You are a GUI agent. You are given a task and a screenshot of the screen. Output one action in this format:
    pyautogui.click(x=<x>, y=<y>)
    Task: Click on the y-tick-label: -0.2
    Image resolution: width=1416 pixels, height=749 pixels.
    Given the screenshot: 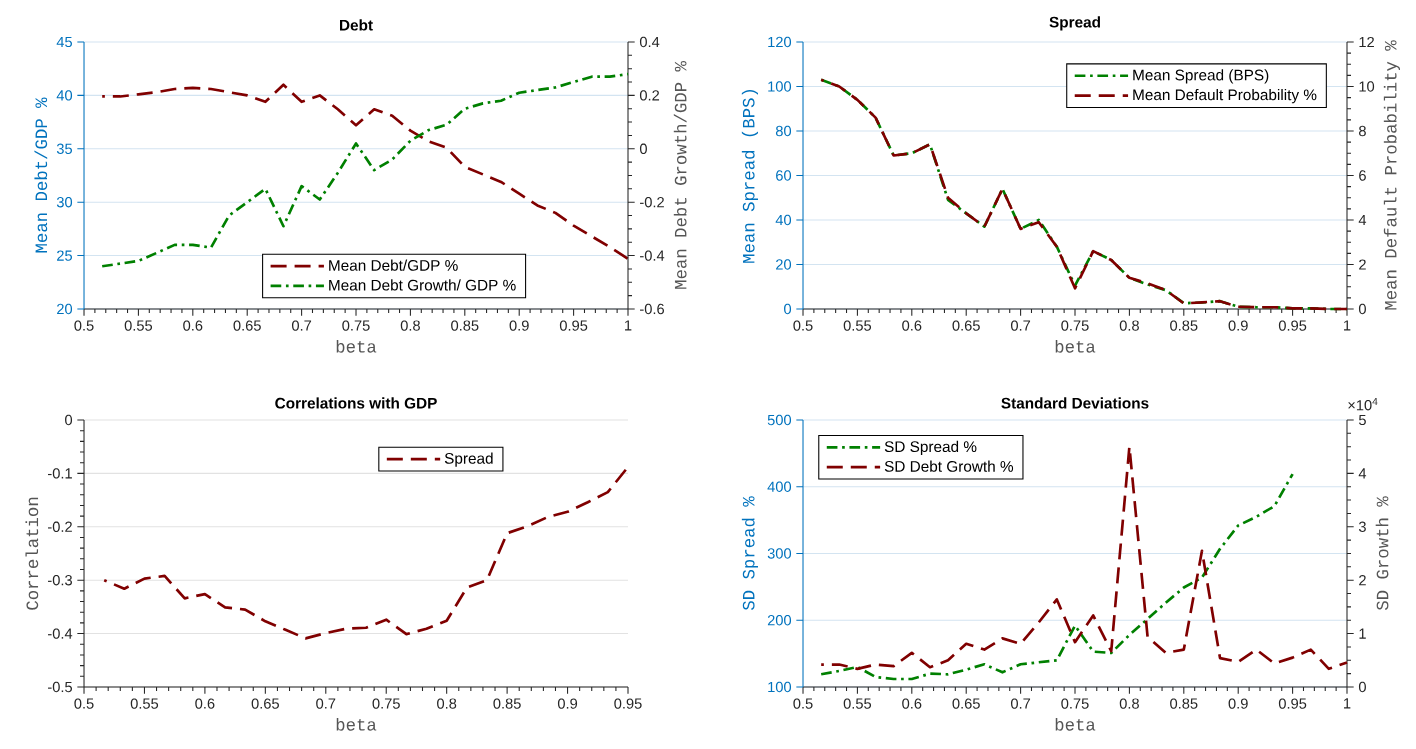 What is the action you would take?
    pyautogui.click(x=60, y=526)
    